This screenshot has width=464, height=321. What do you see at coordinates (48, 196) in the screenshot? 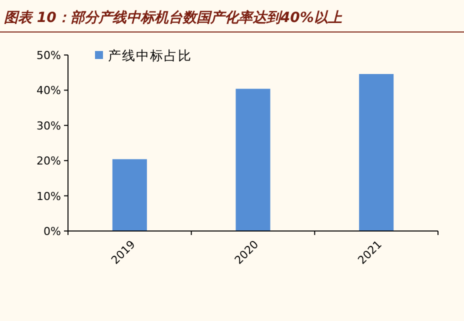
I see `y-tick-label: 10%` at bounding box center [48, 196].